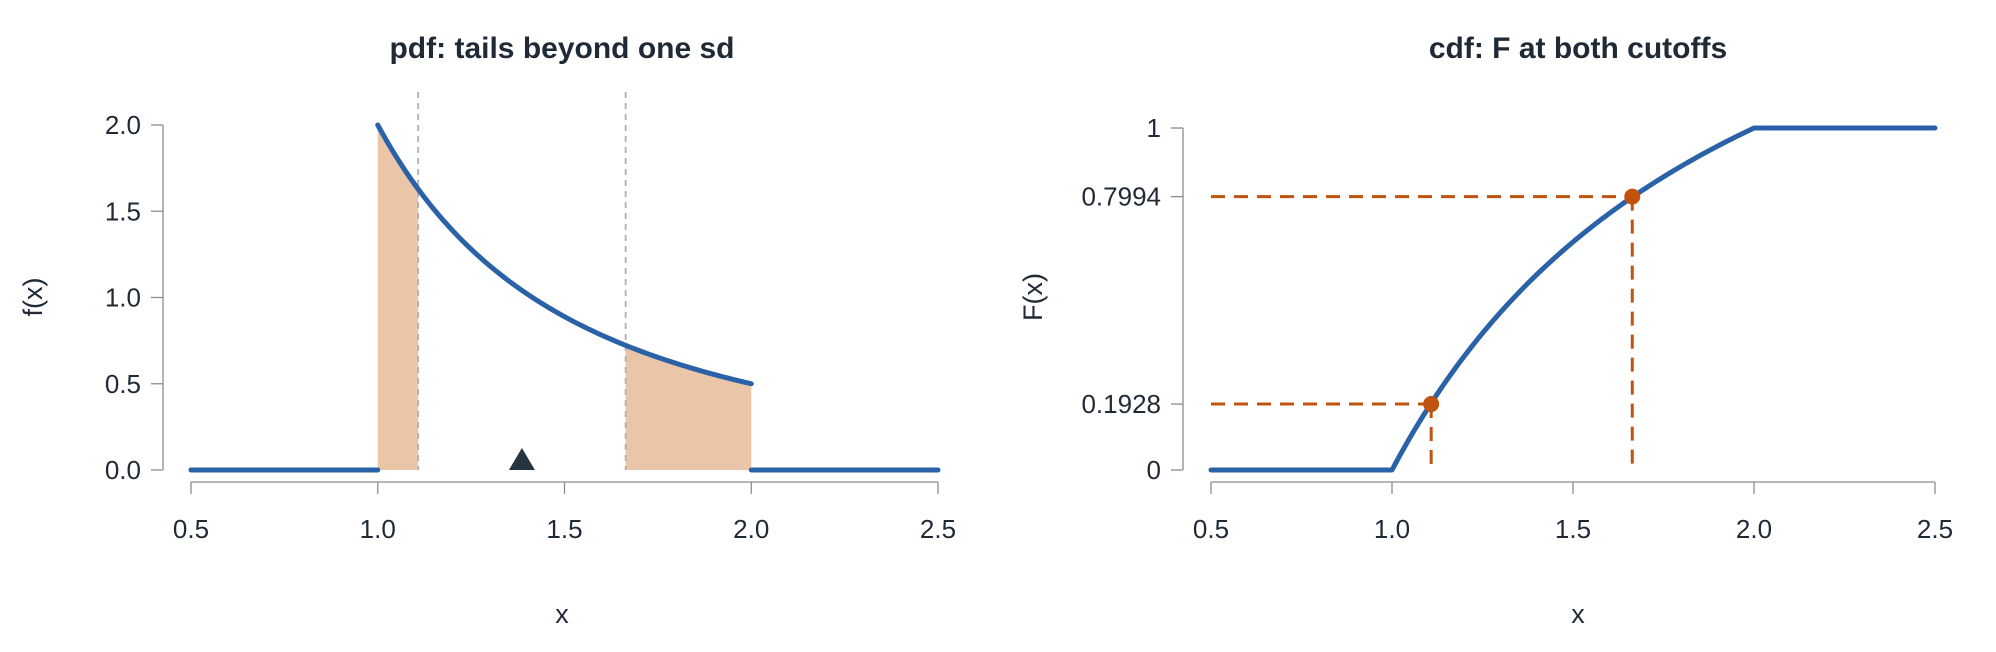 The image size is (1996, 652). I want to click on y-tick-label: 0, so click(1154, 470).